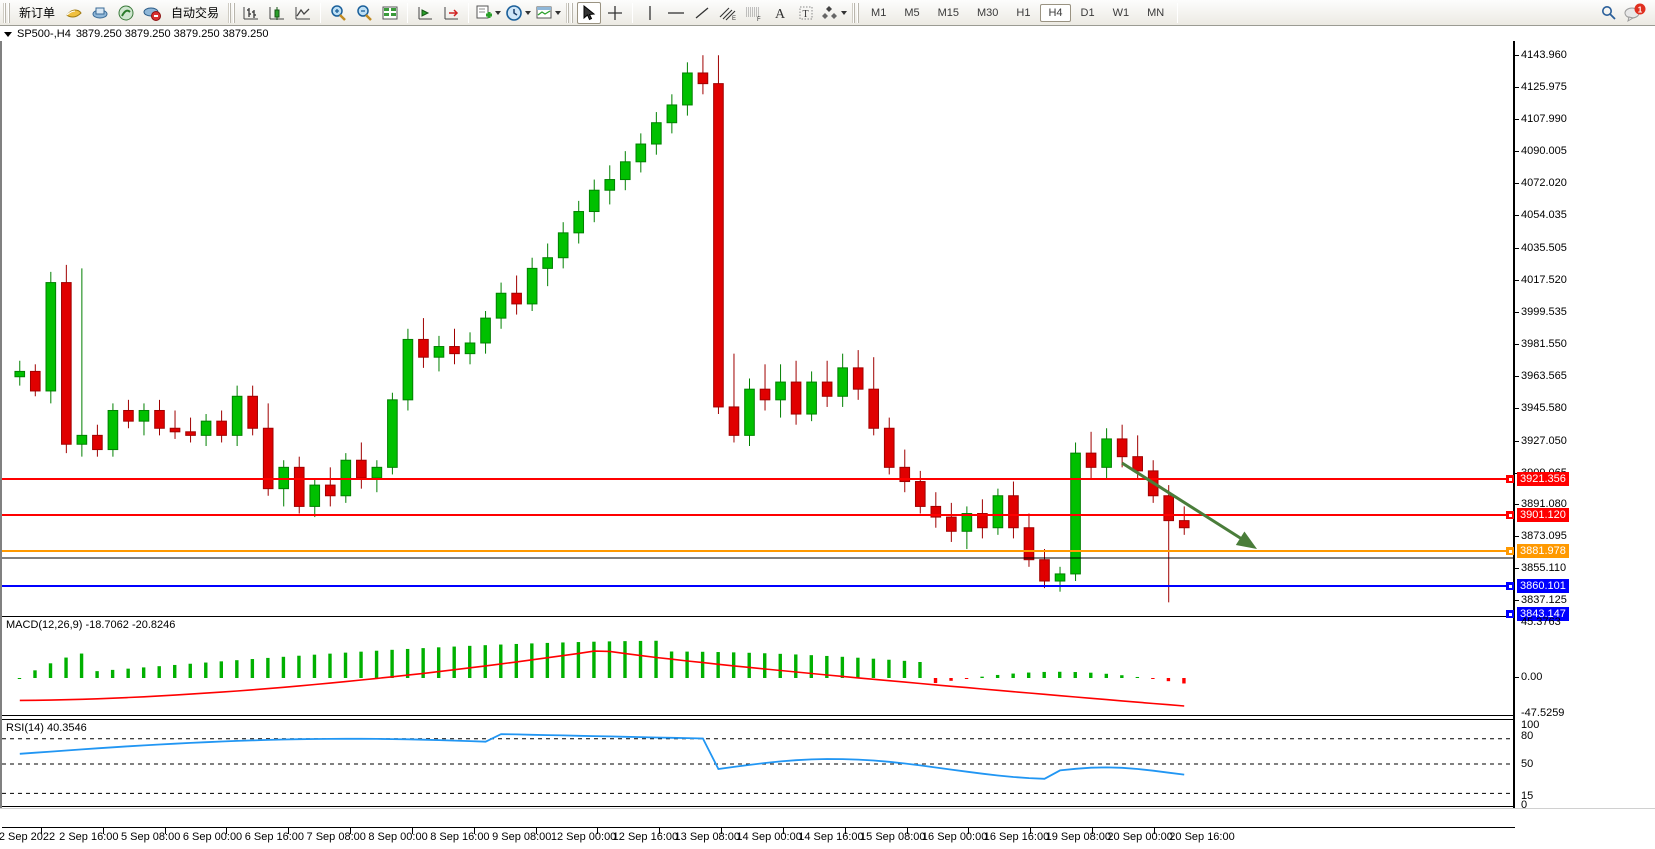 This screenshot has height=849, width=1655. What do you see at coordinates (451, 13) in the screenshot?
I see `shift-end-icon` at bounding box center [451, 13].